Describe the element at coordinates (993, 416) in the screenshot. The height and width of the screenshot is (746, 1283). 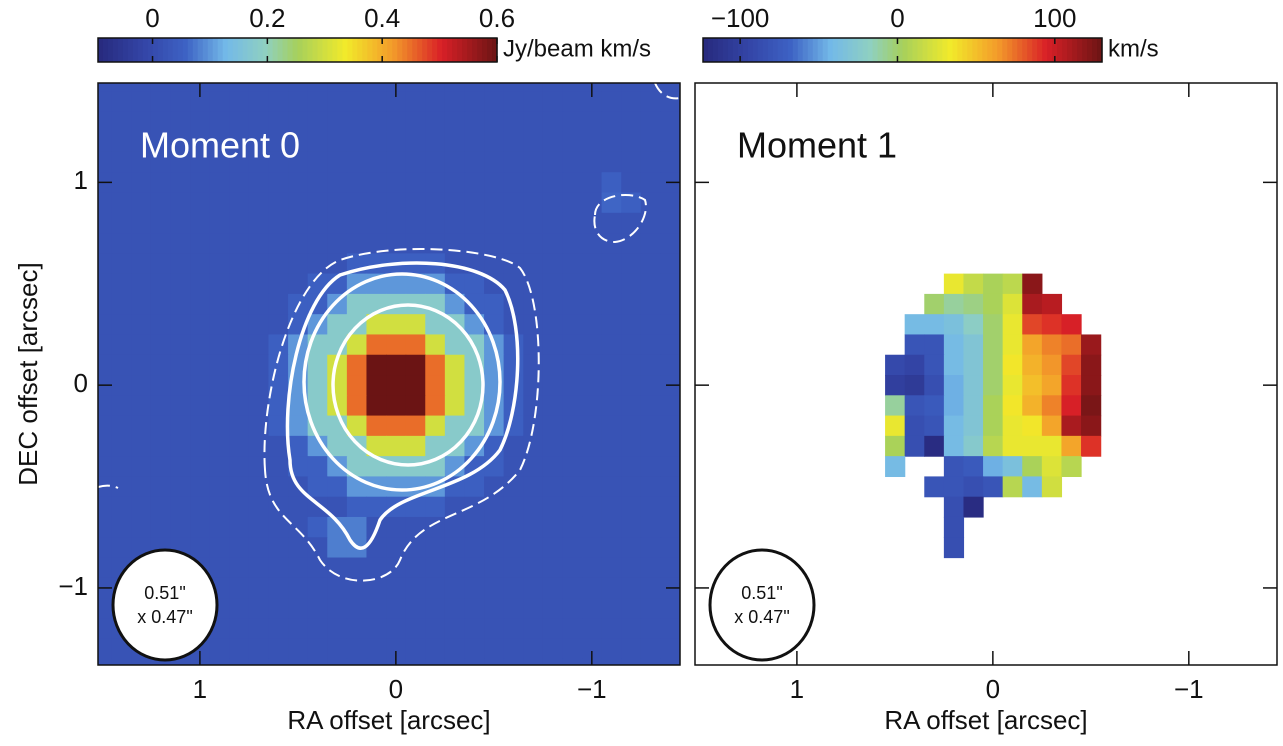
I see `heatmap` at that location.